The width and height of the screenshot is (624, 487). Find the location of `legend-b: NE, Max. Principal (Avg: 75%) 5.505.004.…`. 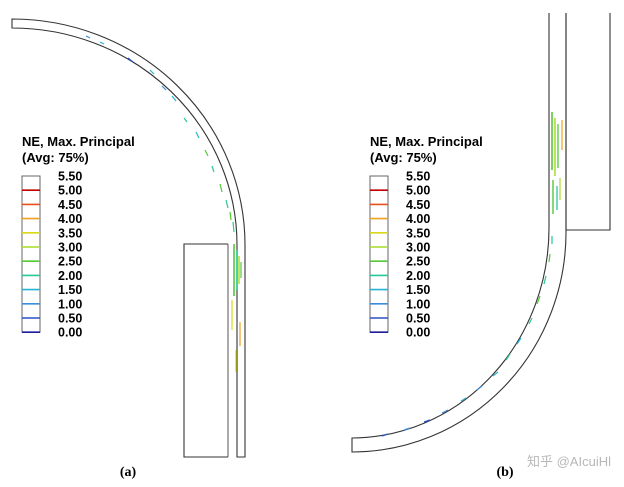

legend-b: NE, Max. Principal (Avg: 75%) 5.505.004.… is located at coordinates (426, 237).